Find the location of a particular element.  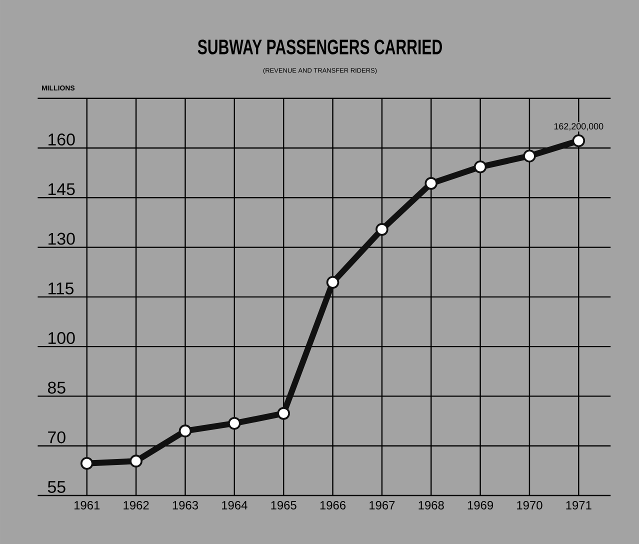

y-tick-label: 85 is located at coordinates (57, 388).